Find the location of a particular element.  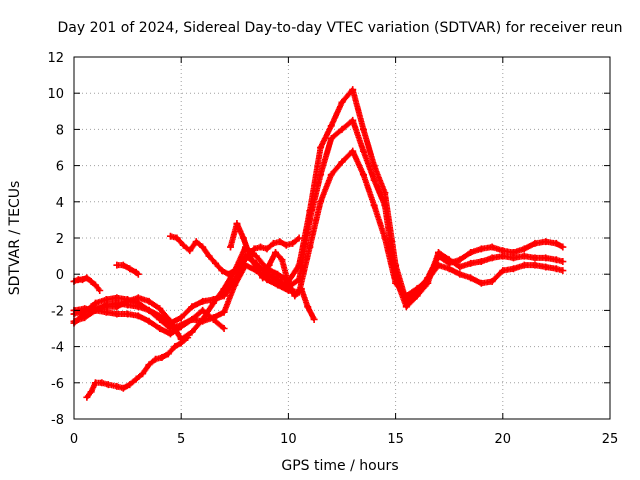

x-tick-label: 25 is located at coordinates (610, 439).